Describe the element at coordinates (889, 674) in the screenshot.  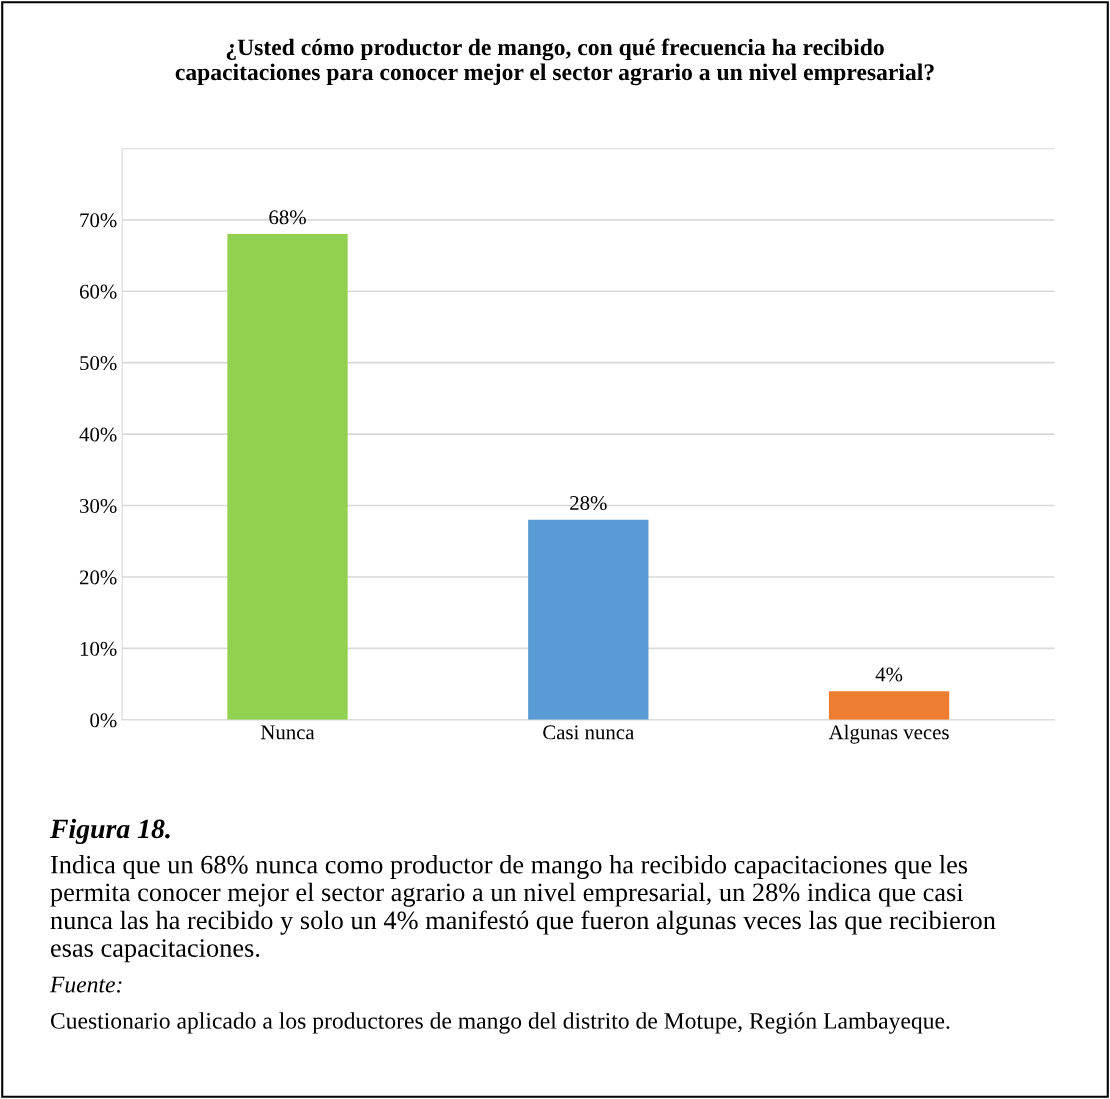
I see `data-label: 4%` at that location.